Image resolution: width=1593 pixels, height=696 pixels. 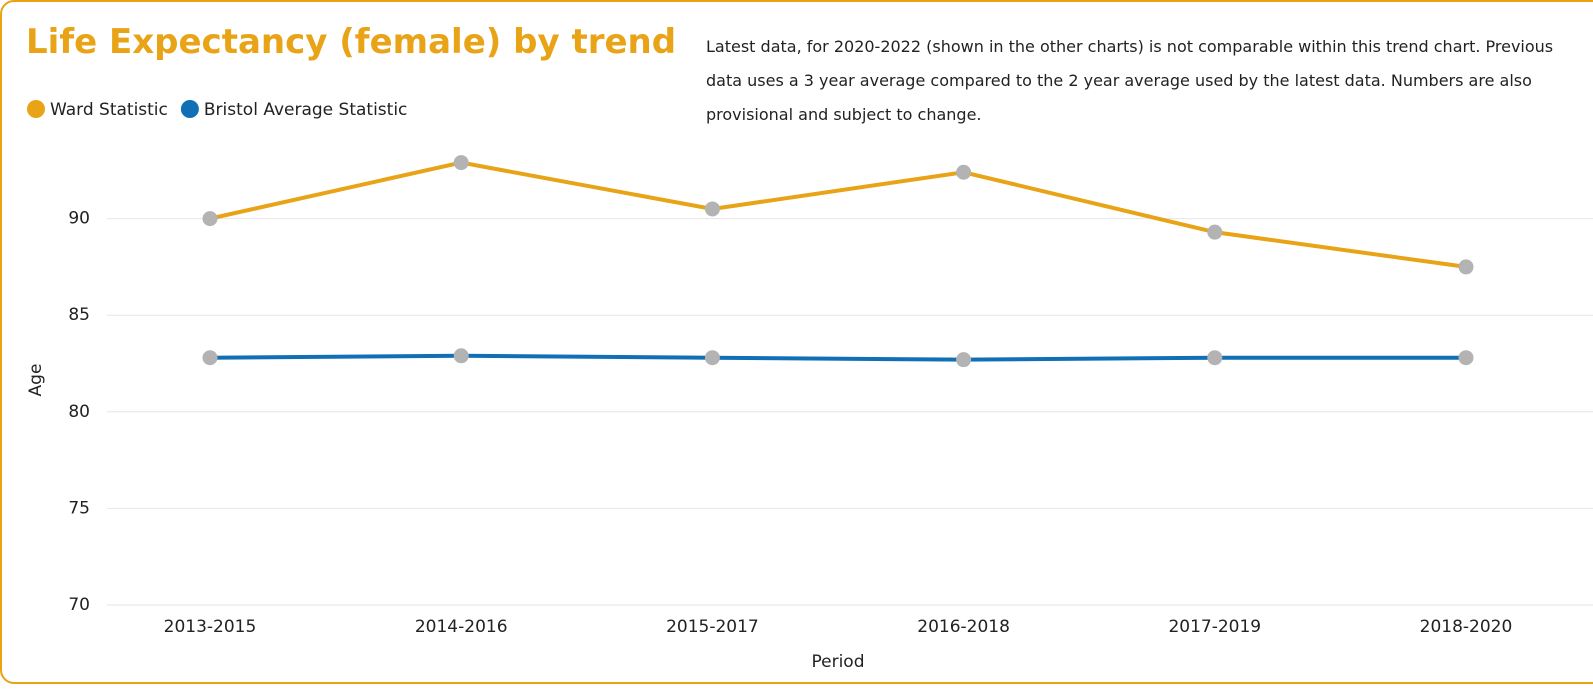 What do you see at coordinates (109, 110) in the screenshot?
I see `legend-label: Ward Statistic` at bounding box center [109, 110].